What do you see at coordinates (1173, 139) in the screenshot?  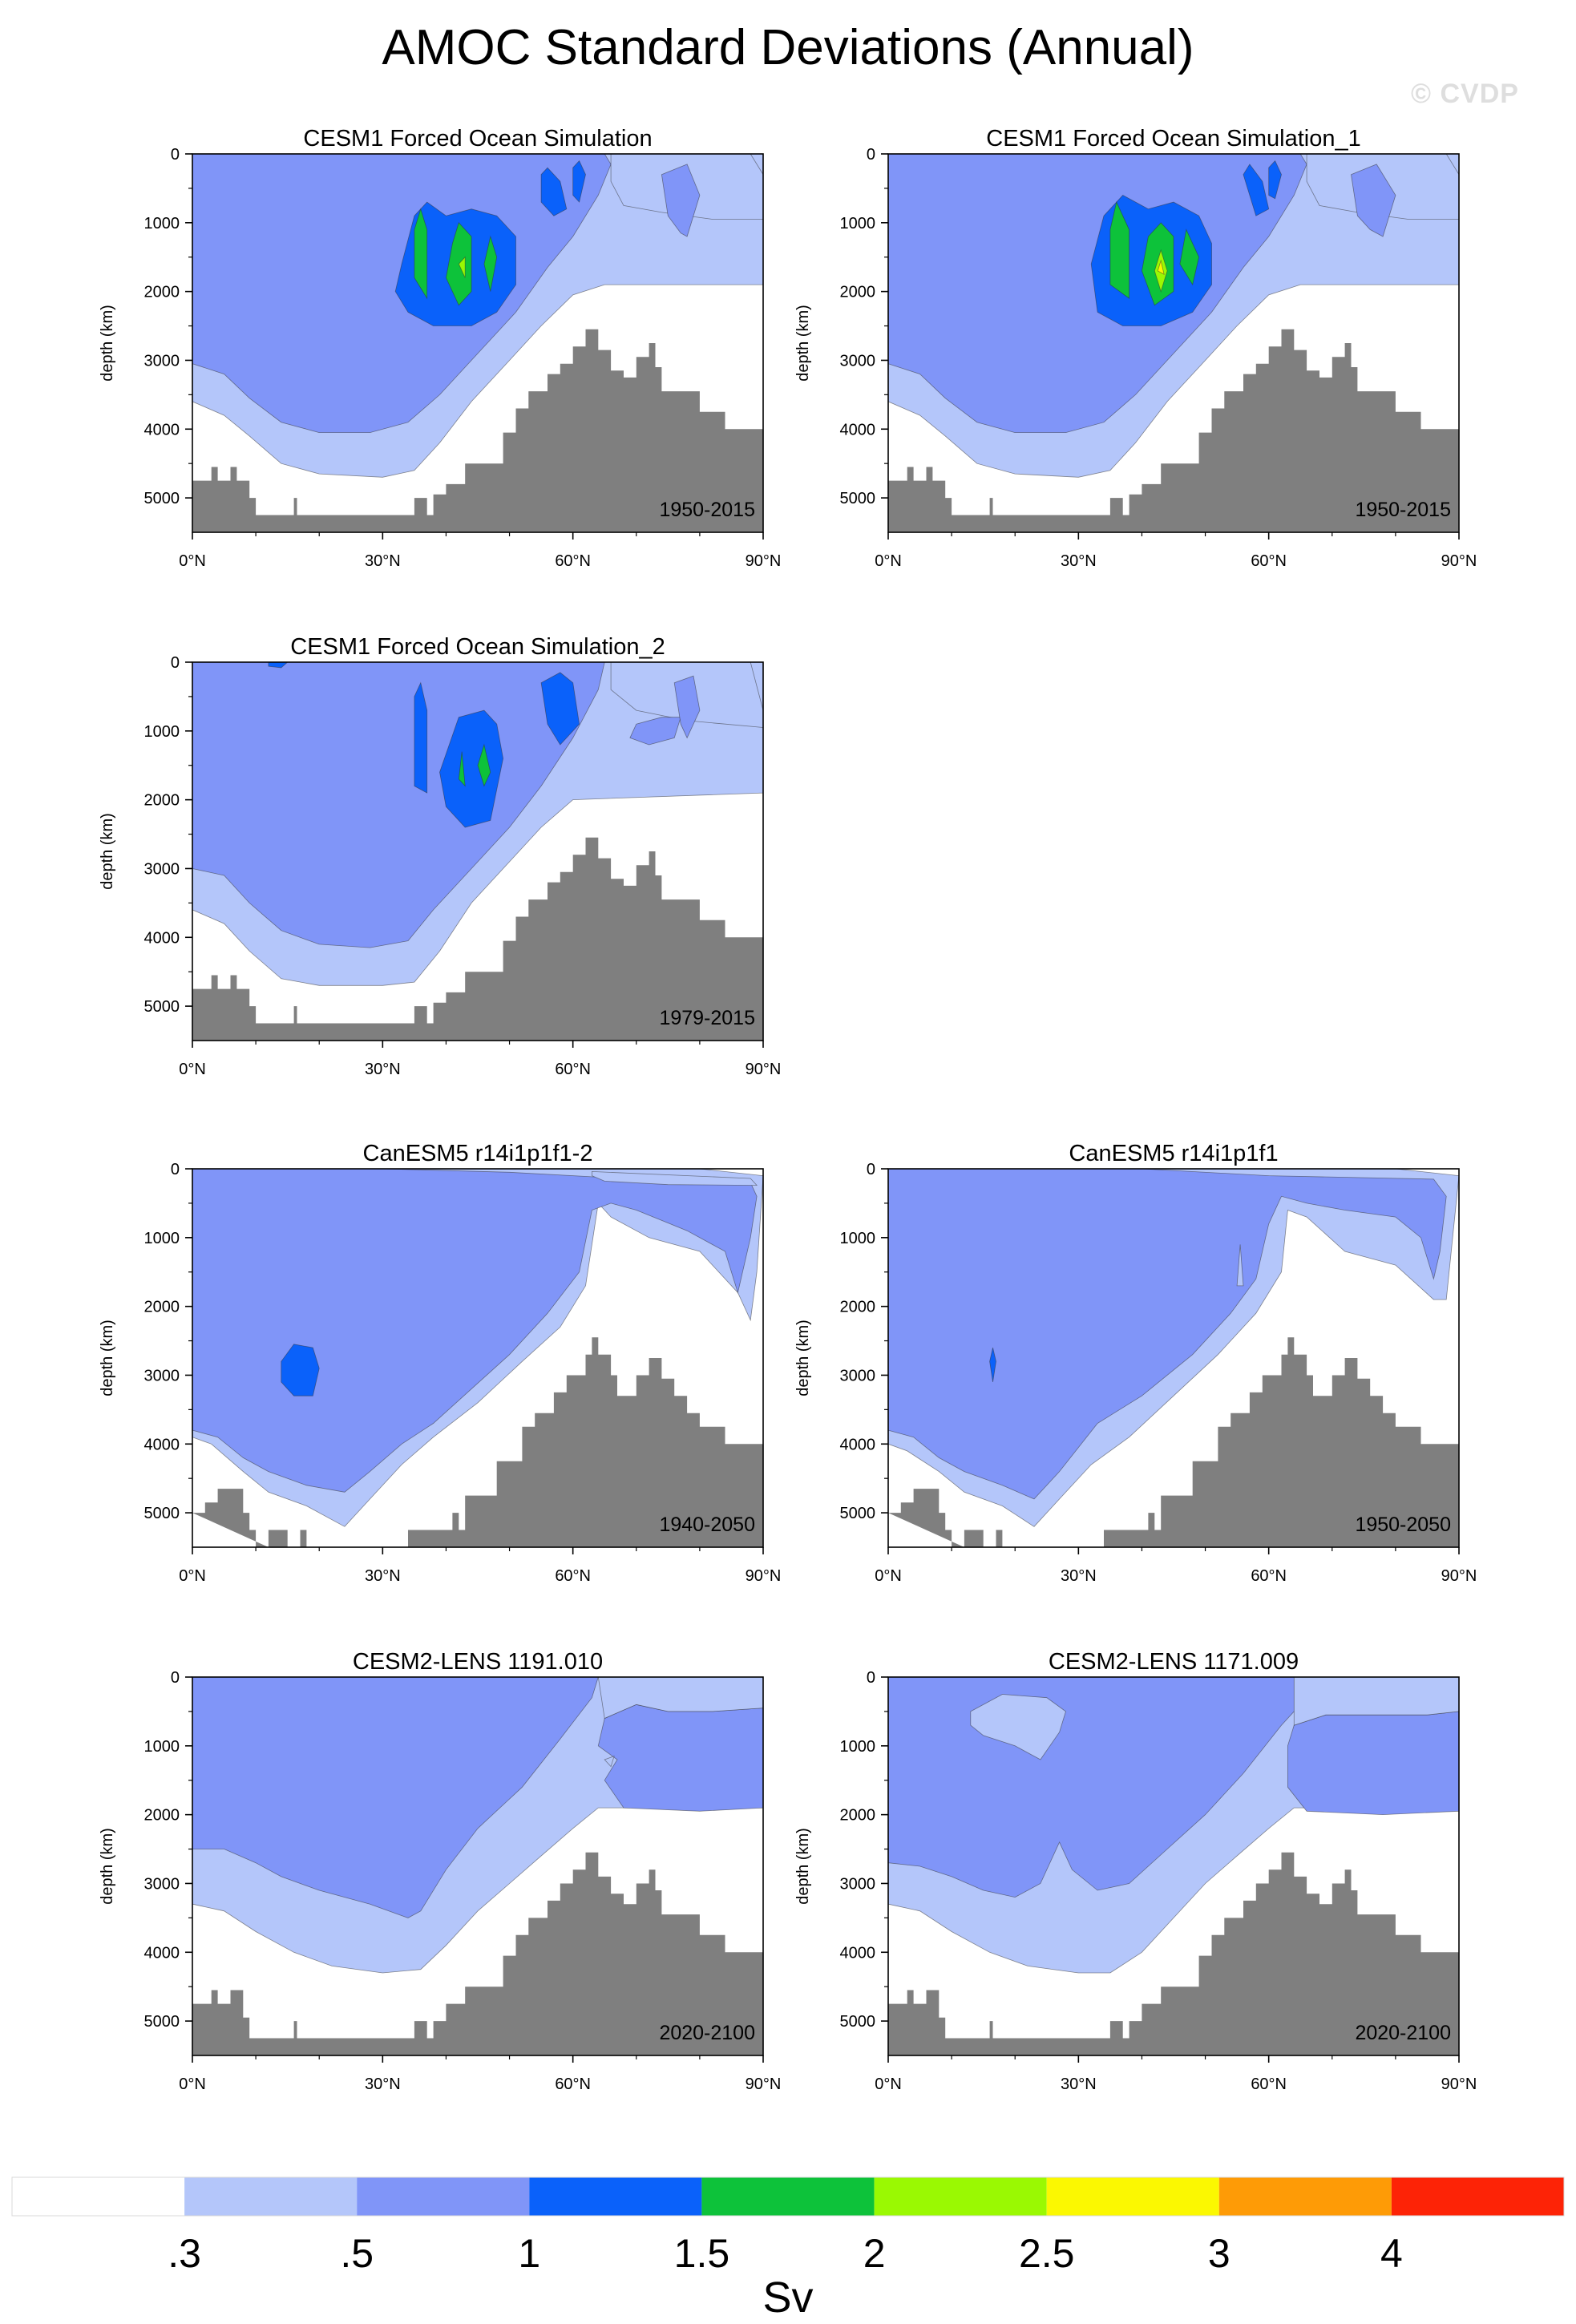 I see `panel-title: CESM1 Forced Ocean Simulation_1` at bounding box center [1173, 139].